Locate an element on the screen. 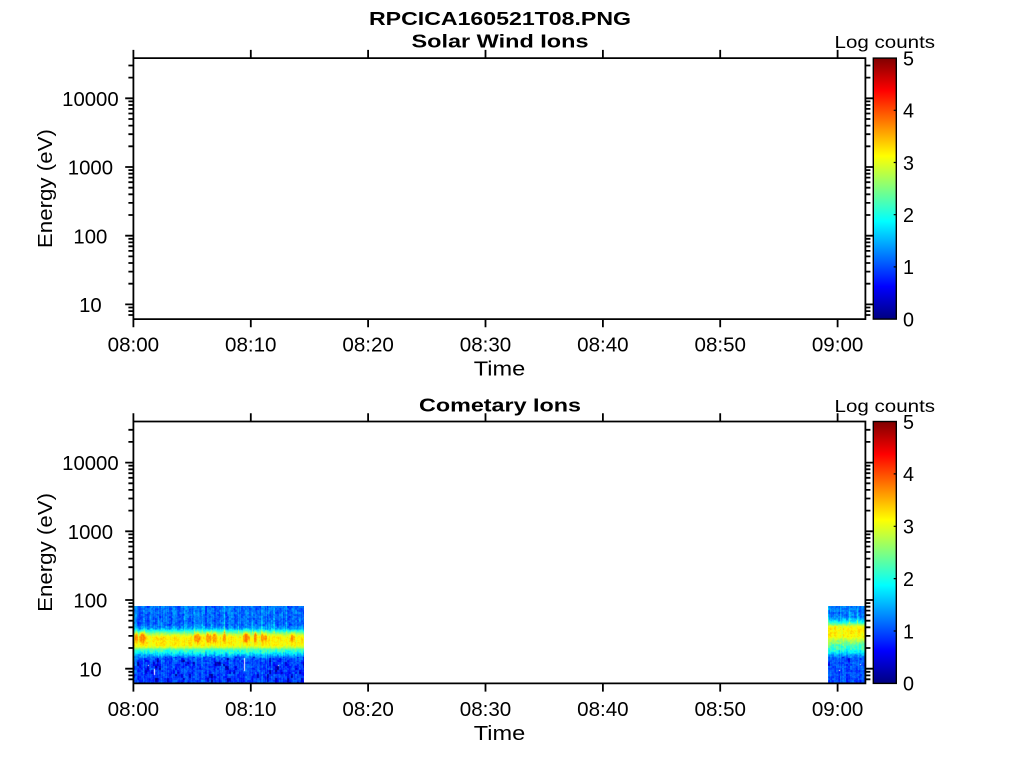 This screenshot has width=1024, height=768. svg-text: RPCICA160521T08.PNG is located at coordinates (500, 18).